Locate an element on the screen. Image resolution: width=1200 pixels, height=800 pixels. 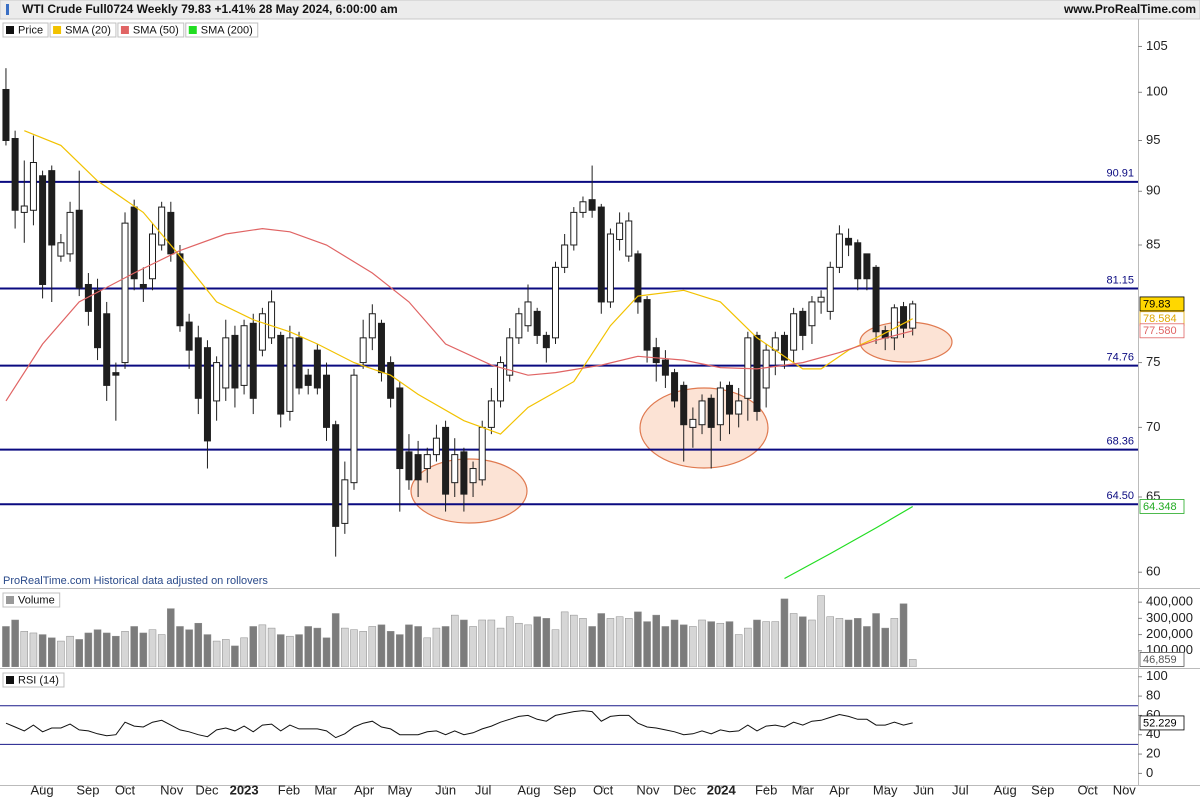
header-icon is located at coordinates (7, 9).